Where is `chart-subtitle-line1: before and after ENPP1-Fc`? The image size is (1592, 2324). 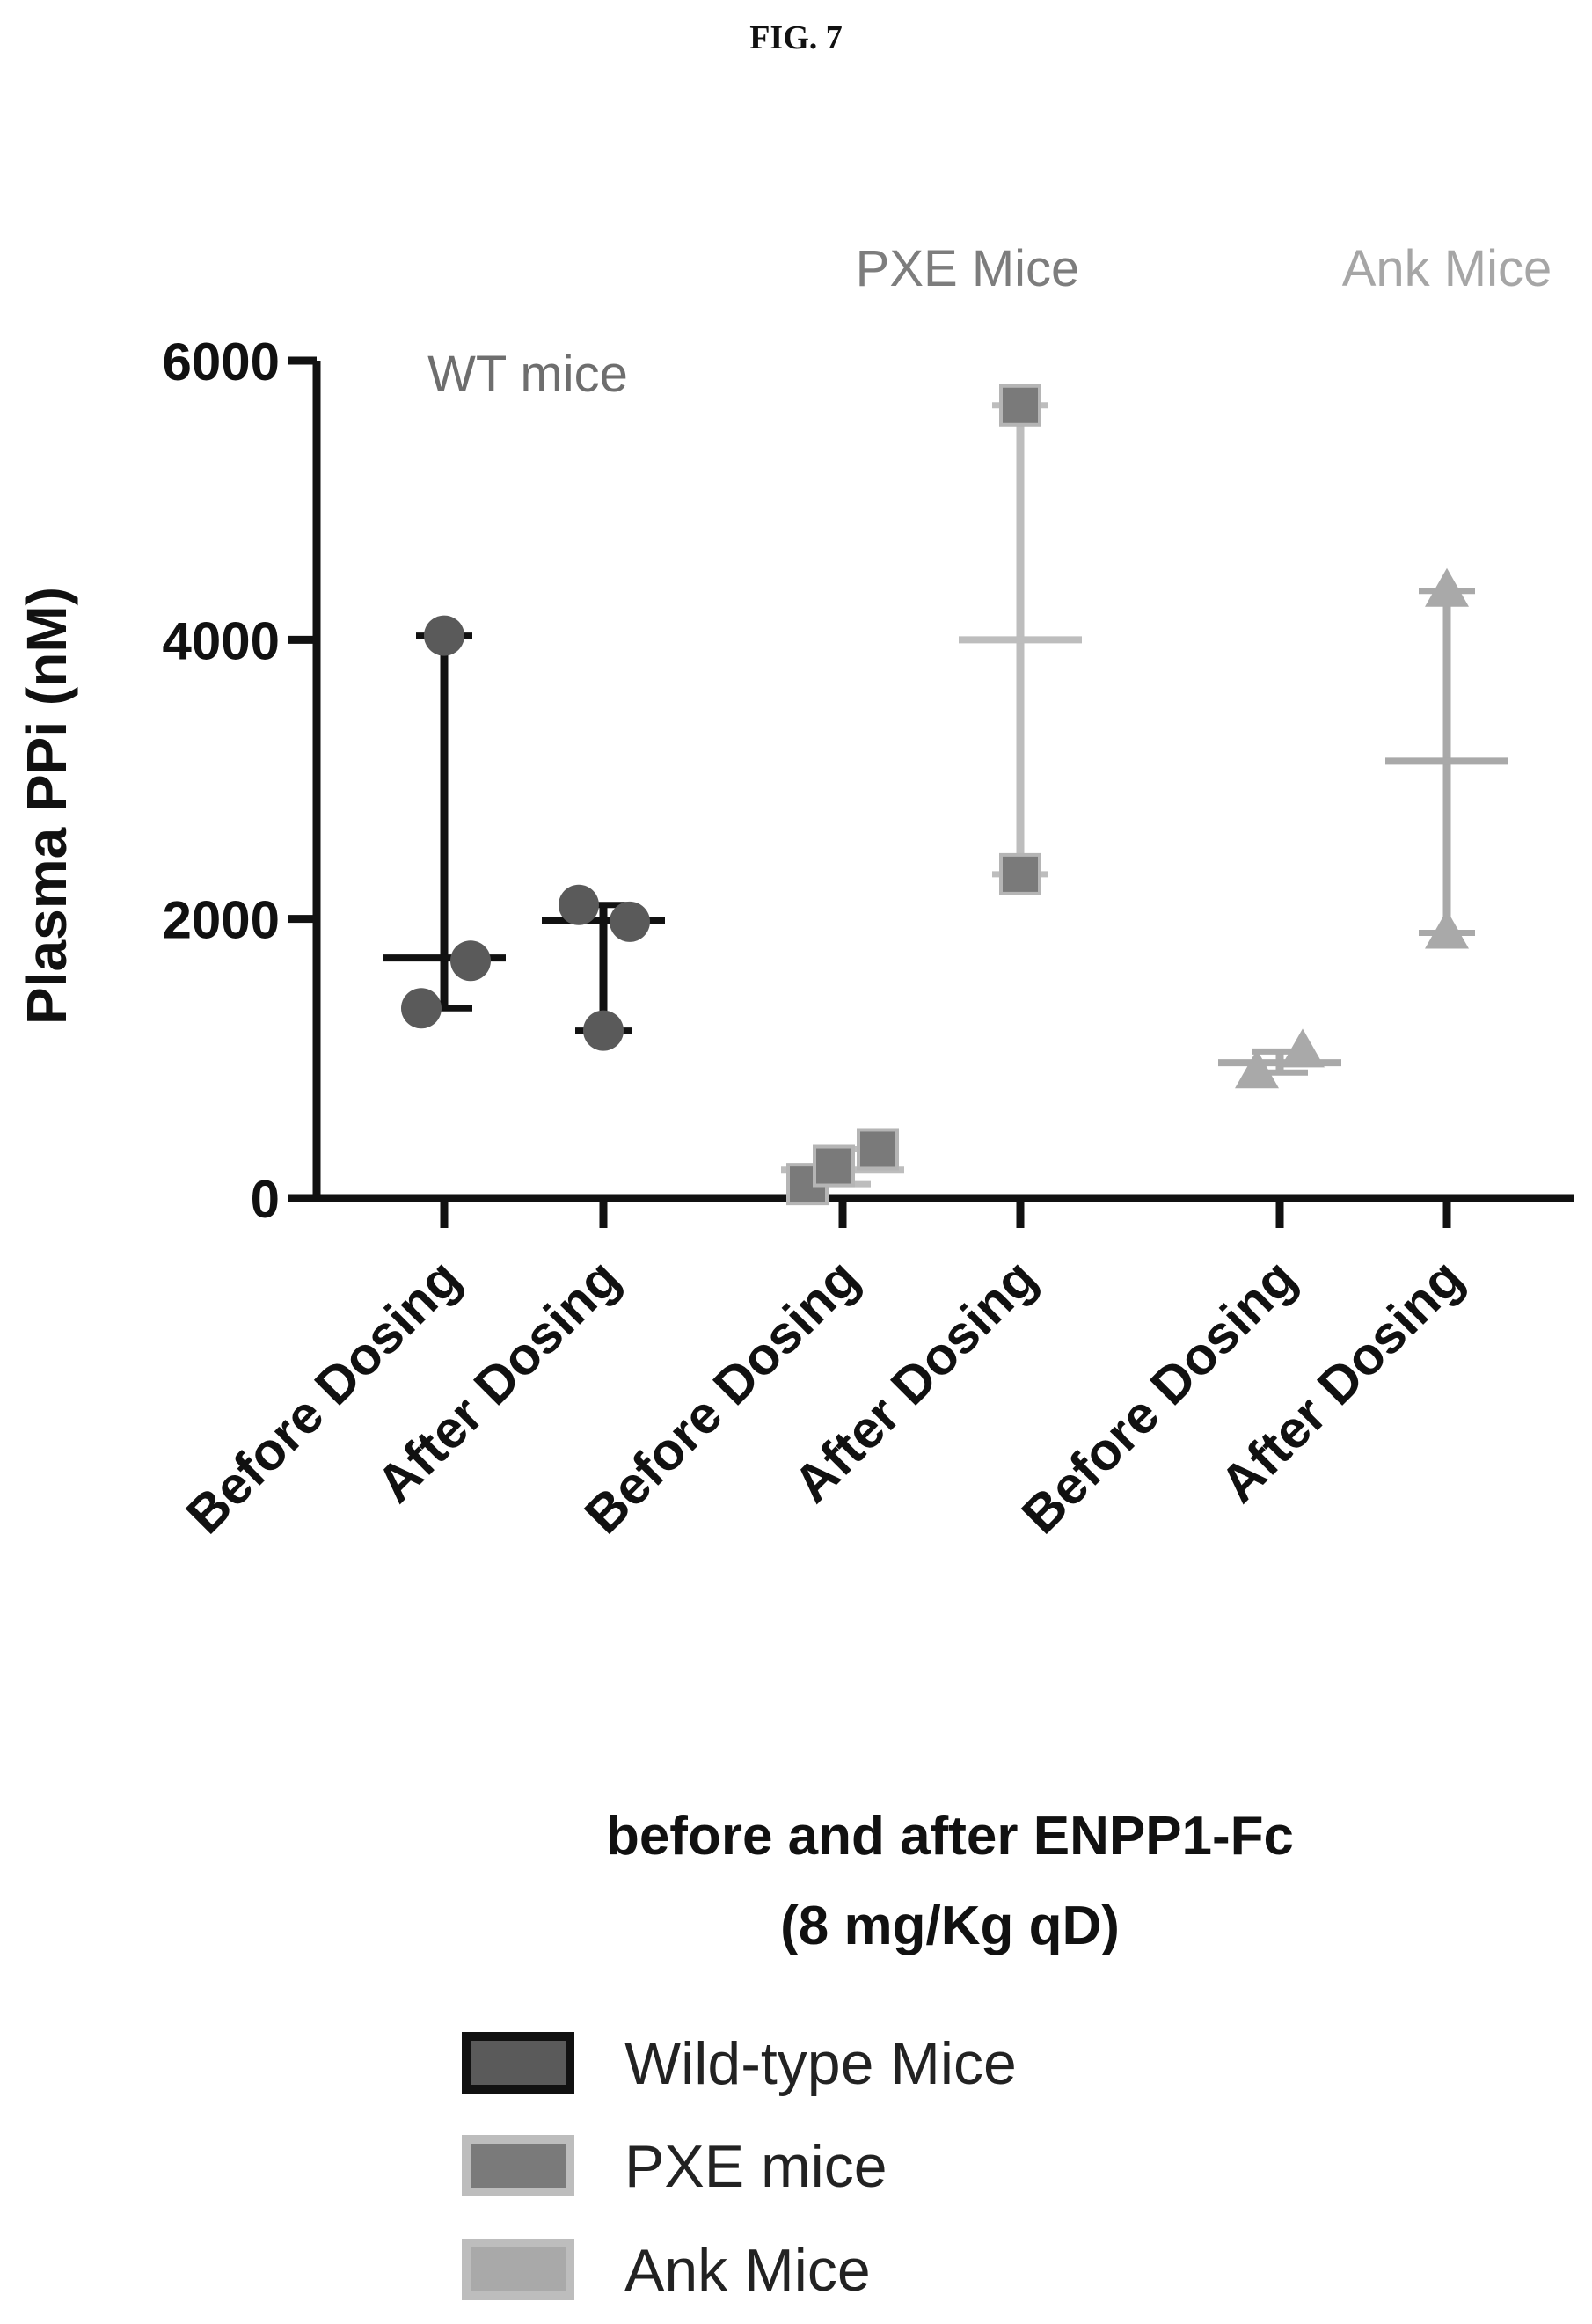 chart-subtitle-line1: before and after ENPP1-Fc is located at coordinates (950, 1836).